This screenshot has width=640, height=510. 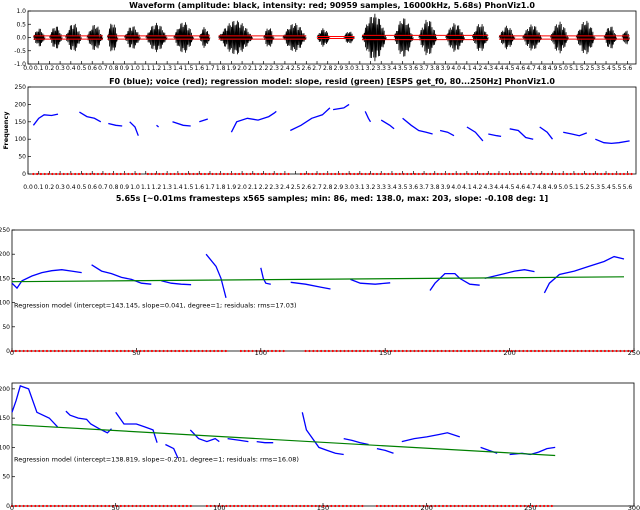 I want to click on x-tick-label: 2.9, so click(x=339, y=187).